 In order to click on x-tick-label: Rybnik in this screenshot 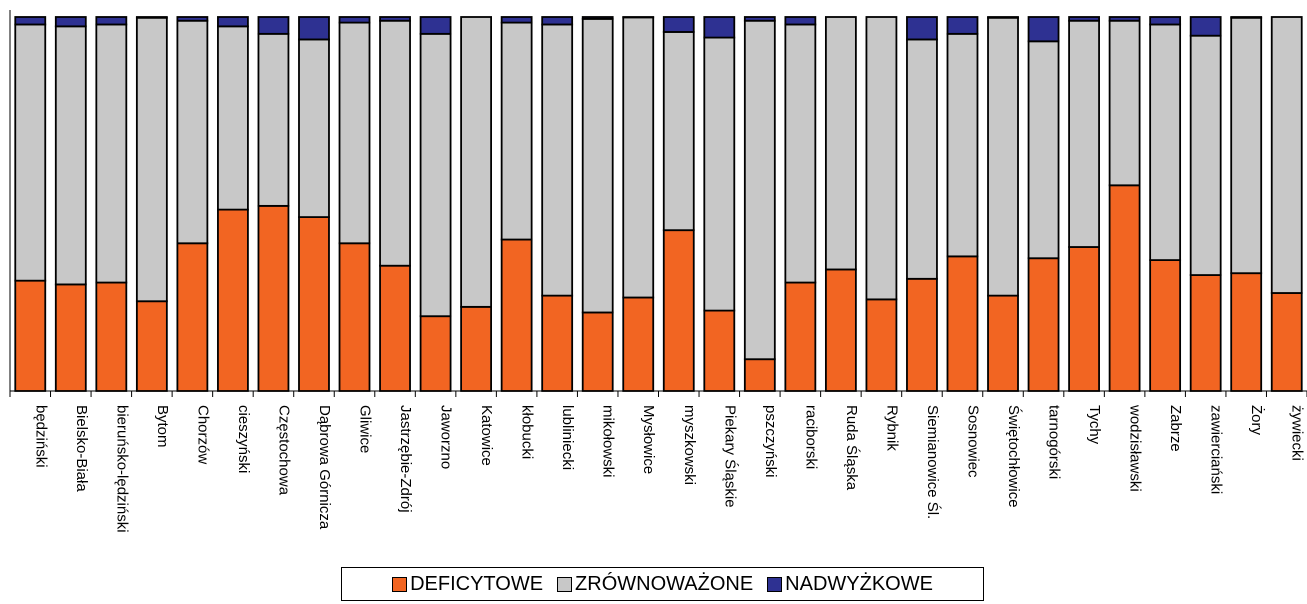, I will do `click(891, 428)`.